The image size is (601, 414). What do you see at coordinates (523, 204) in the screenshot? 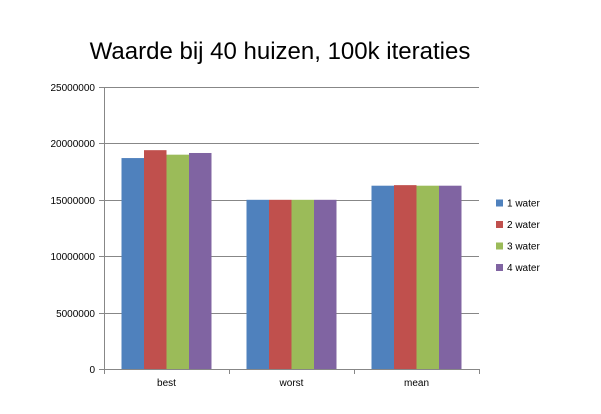
I see `legend-label: 1 water` at bounding box center [523, 204].